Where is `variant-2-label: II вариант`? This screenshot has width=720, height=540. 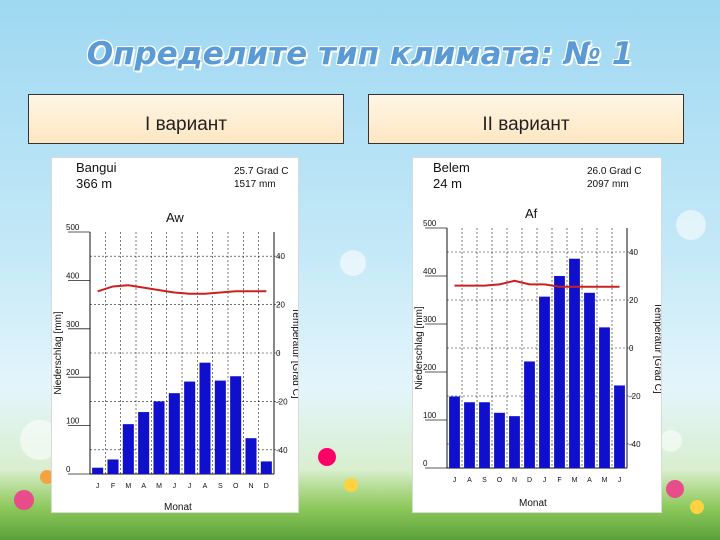
variant-2-label: II вариант is located at coordinates (526, 124).